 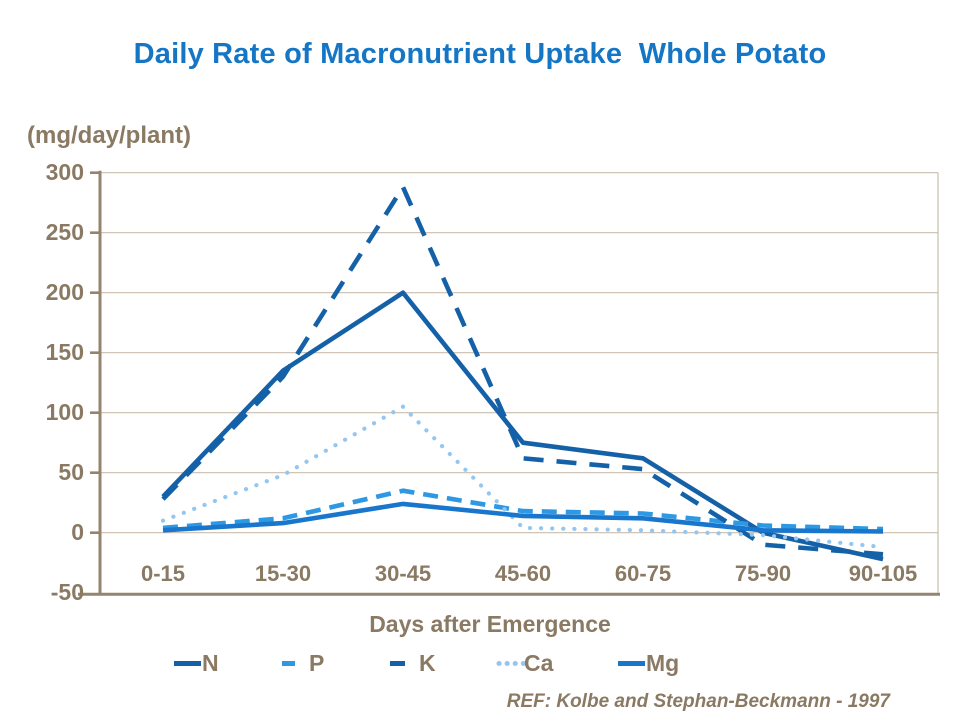 What do you see at coordinates (317, 663) in the screenshot?
I see `legend-item-label-P: P` at bounding box center [317, 663].